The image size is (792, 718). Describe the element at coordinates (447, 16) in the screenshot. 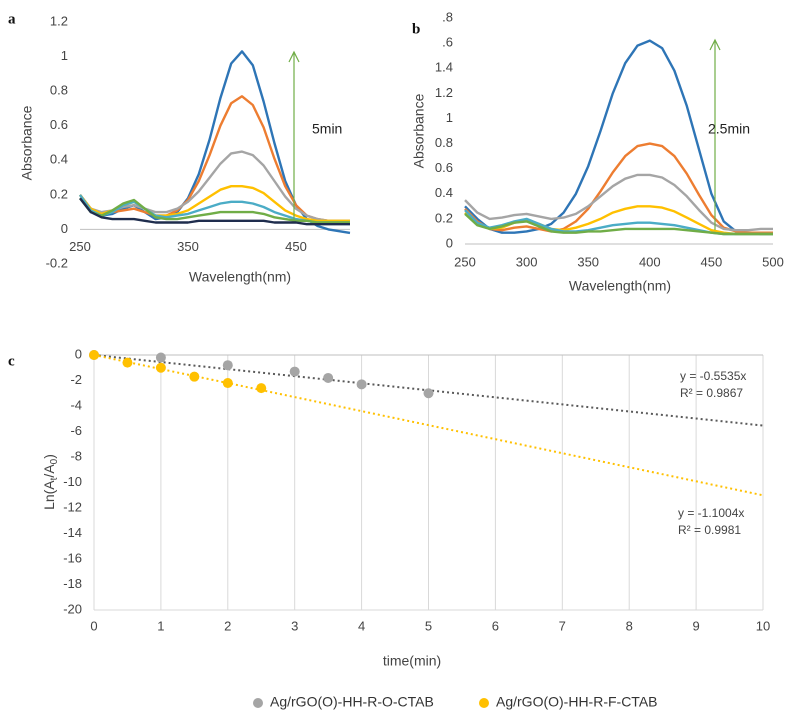

I see `y-tick-label: .8` at that location.